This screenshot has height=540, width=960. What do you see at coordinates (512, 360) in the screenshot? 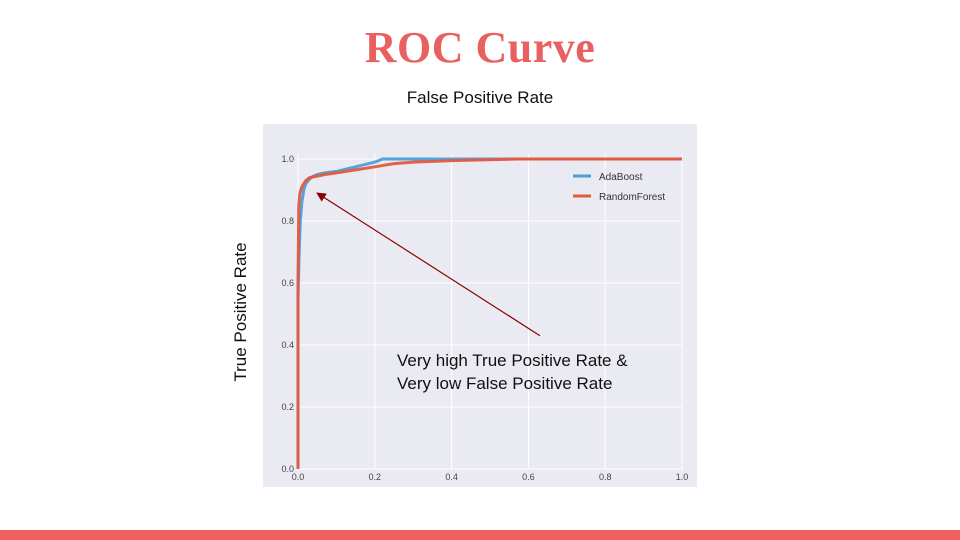
I see `annotation-line-1: Very high True Positive Rate &` at bounding box center [512, 360].